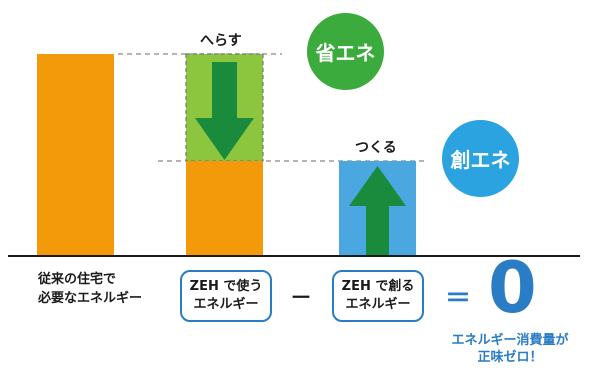 Image resolution: width=590 pixels, height=370 pixels. Describe the element at coordinates (75, 155) in the screenshot. I see `bar-conventional` at that location.